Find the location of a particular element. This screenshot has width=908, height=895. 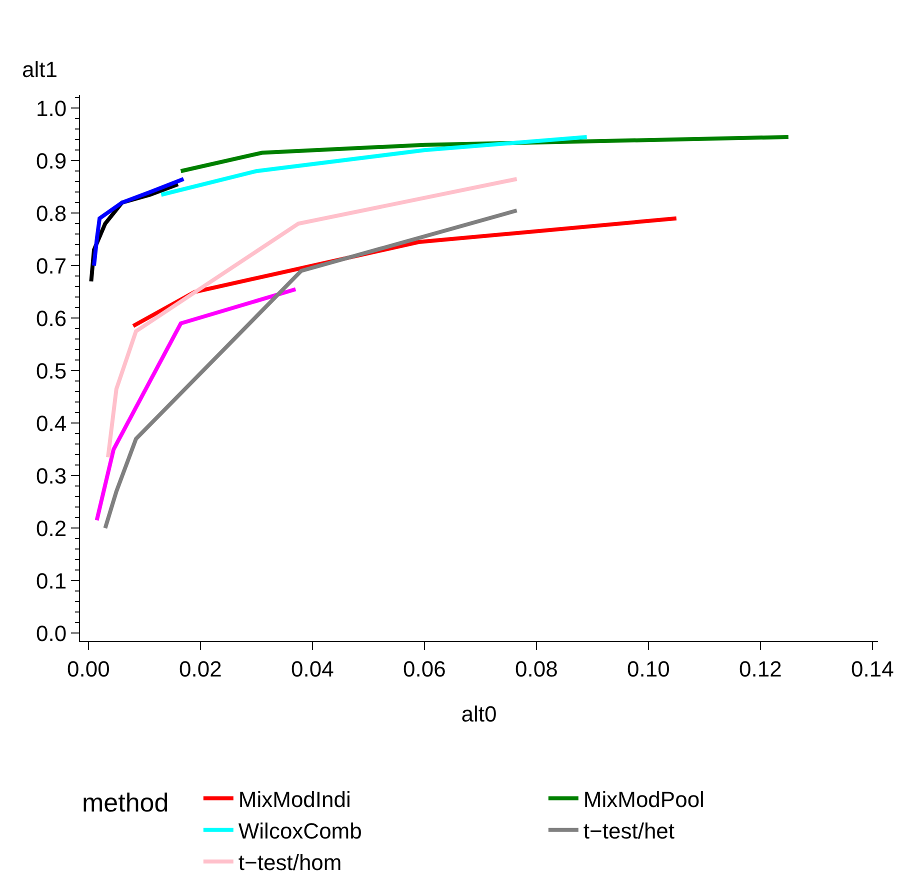

y-tick-label: 0.1 is located at coordinates (51, 581).